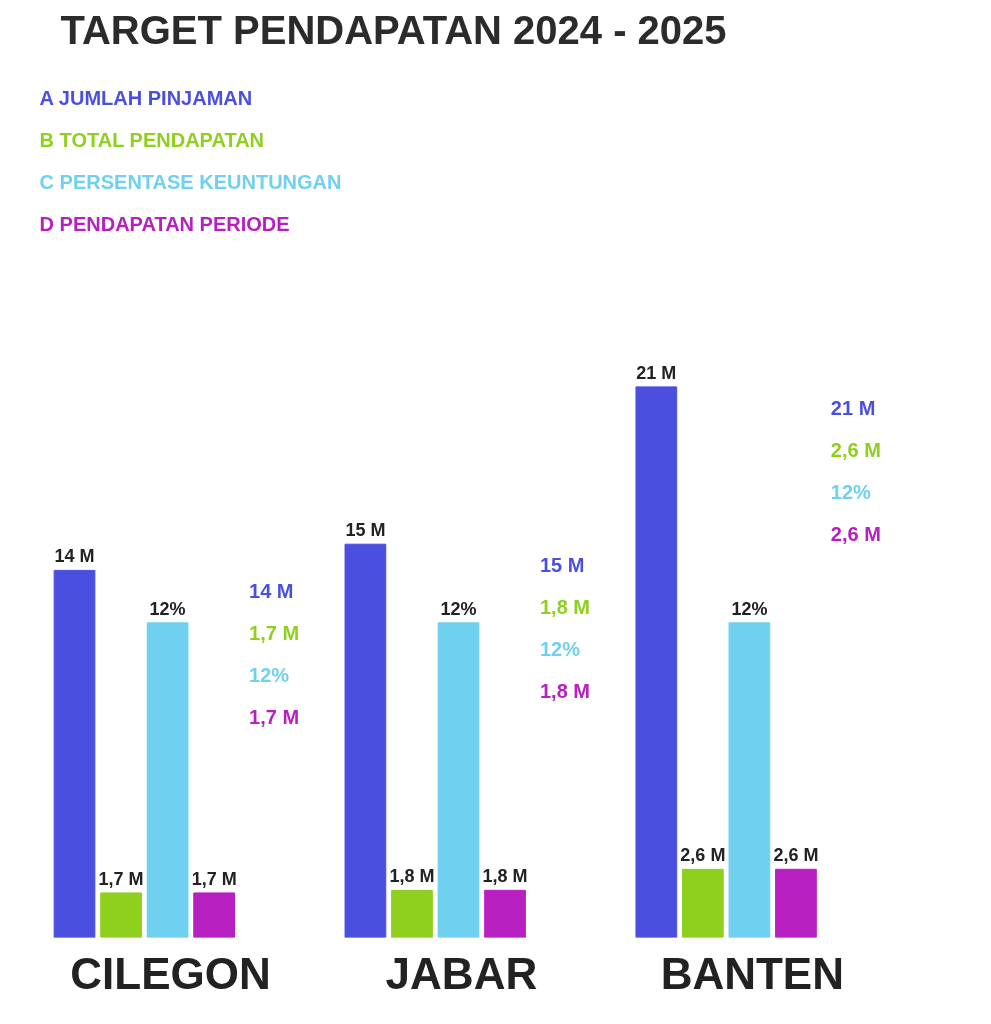  What do you see at coordinates (752, 973) in the screenshot?
I see `x-tick-label: BANTEN` at bounding box center [752, 973].